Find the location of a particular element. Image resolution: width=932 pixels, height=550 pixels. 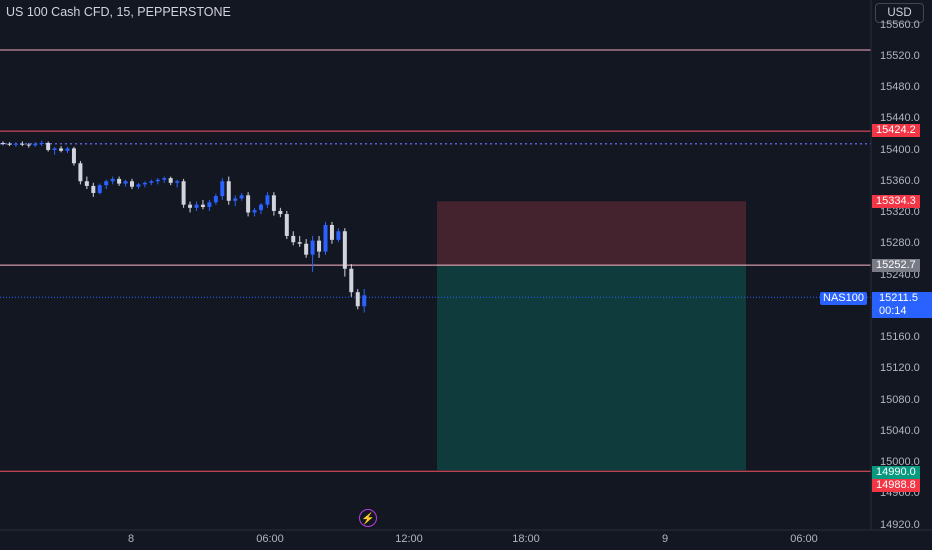

upper-level-badge: 15424.2 is located at coordinates (896, 130).